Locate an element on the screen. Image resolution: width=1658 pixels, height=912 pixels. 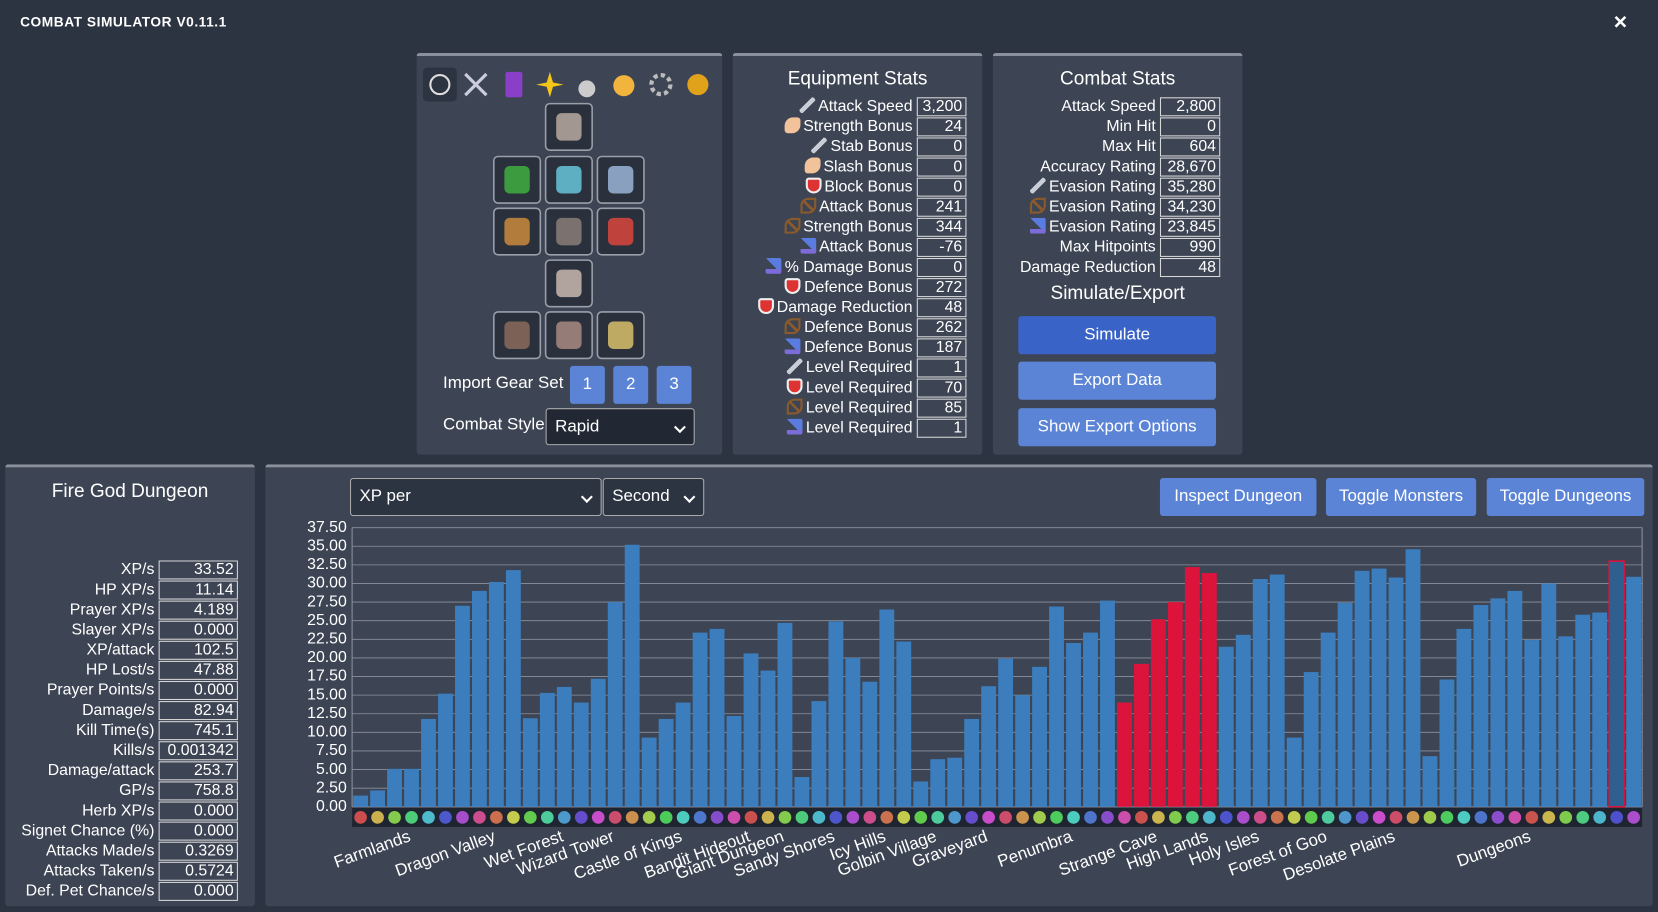
y-tick-label: 5.00 is located at coordinates (331, 769).